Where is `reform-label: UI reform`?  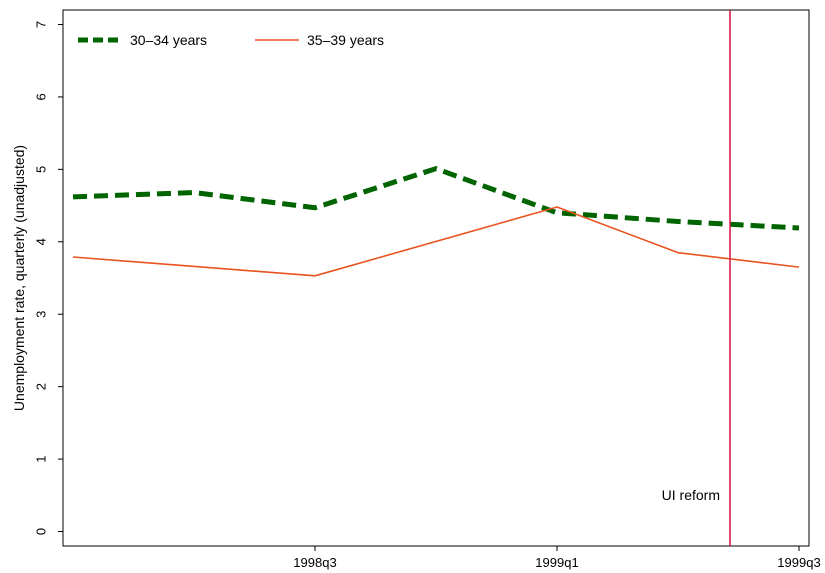
reform-label: UI reform is located at coordinates (691, 495).